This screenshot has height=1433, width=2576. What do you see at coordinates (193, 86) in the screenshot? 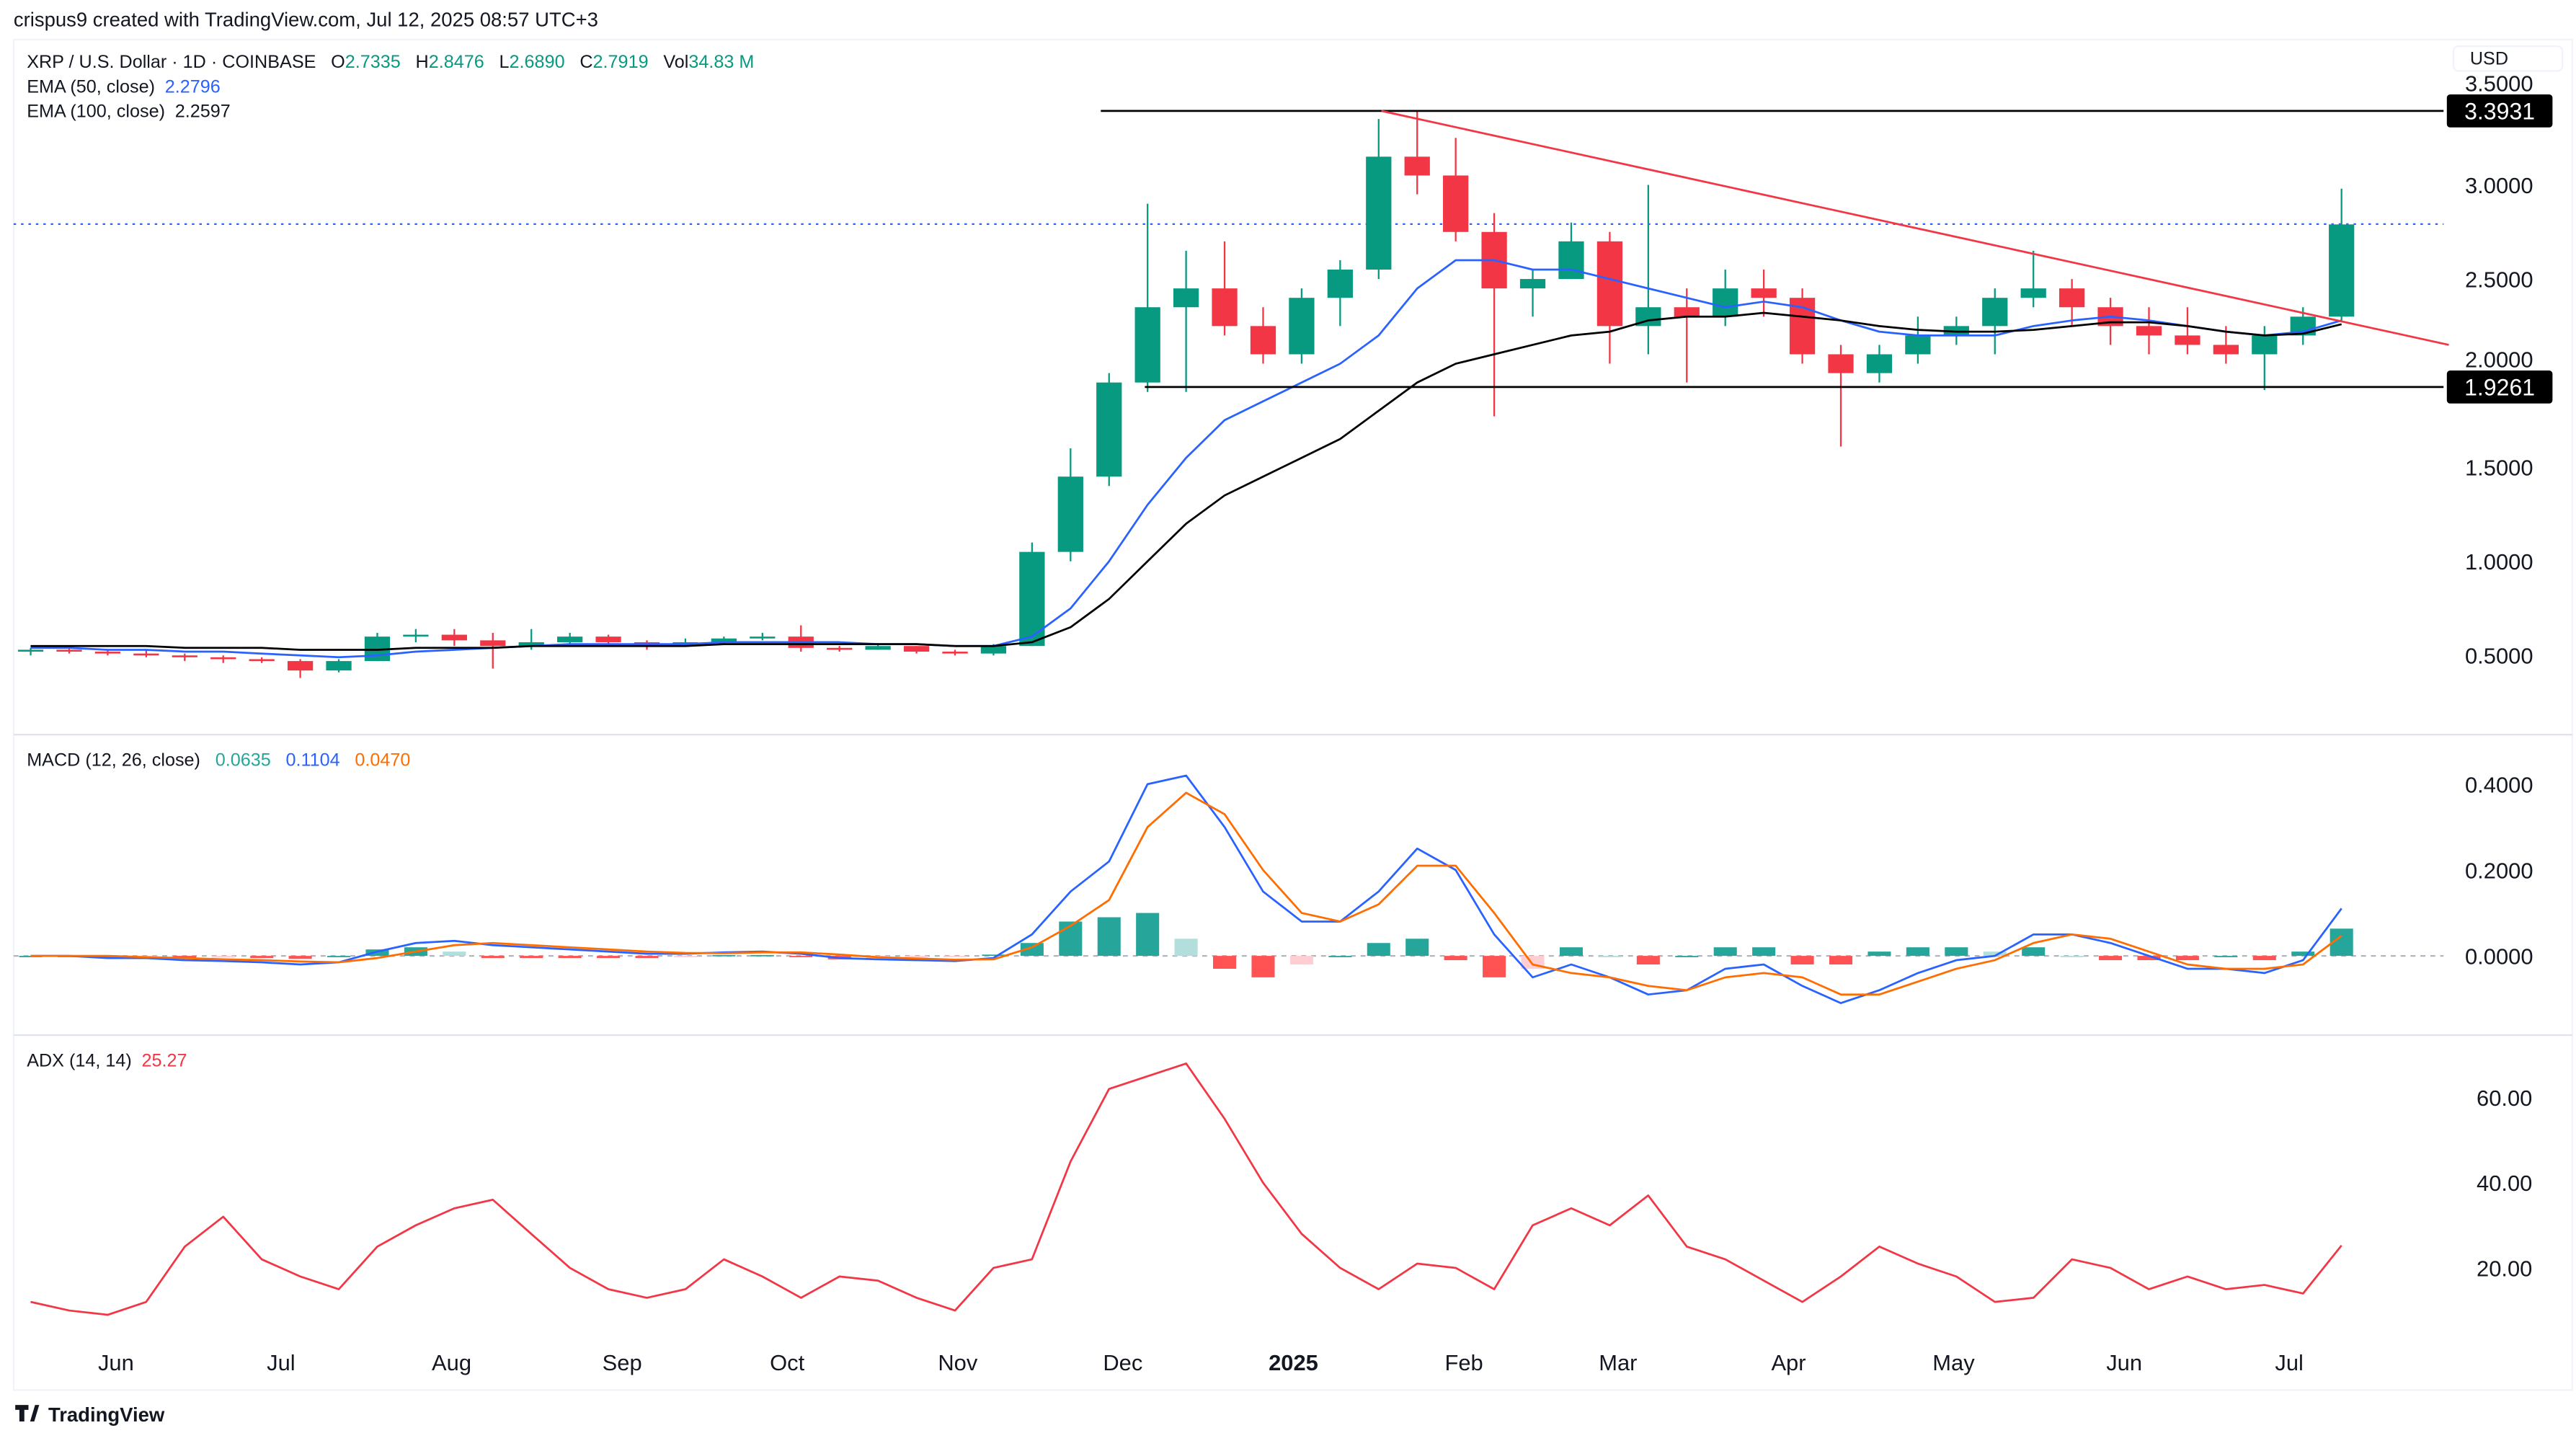
I see `ema50-value: 2.2796` at bounding box center [193, 86].